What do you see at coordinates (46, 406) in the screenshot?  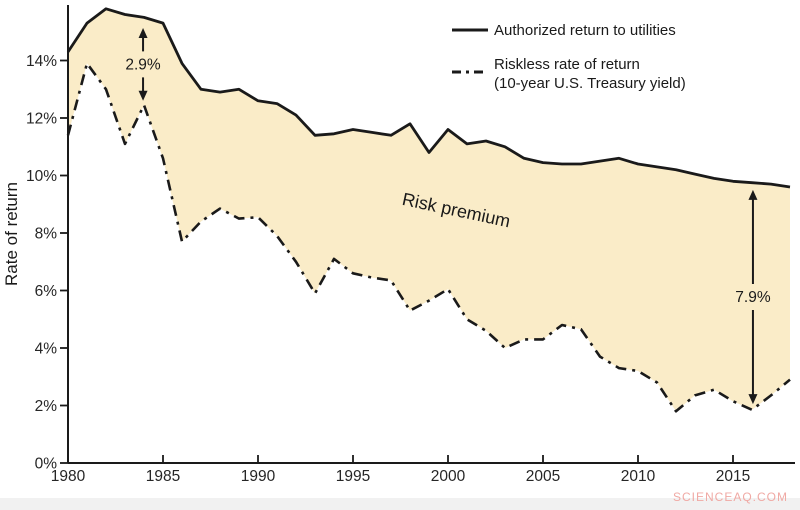 I see `y-tick-label: 2%` at bounding box center [46, 406].